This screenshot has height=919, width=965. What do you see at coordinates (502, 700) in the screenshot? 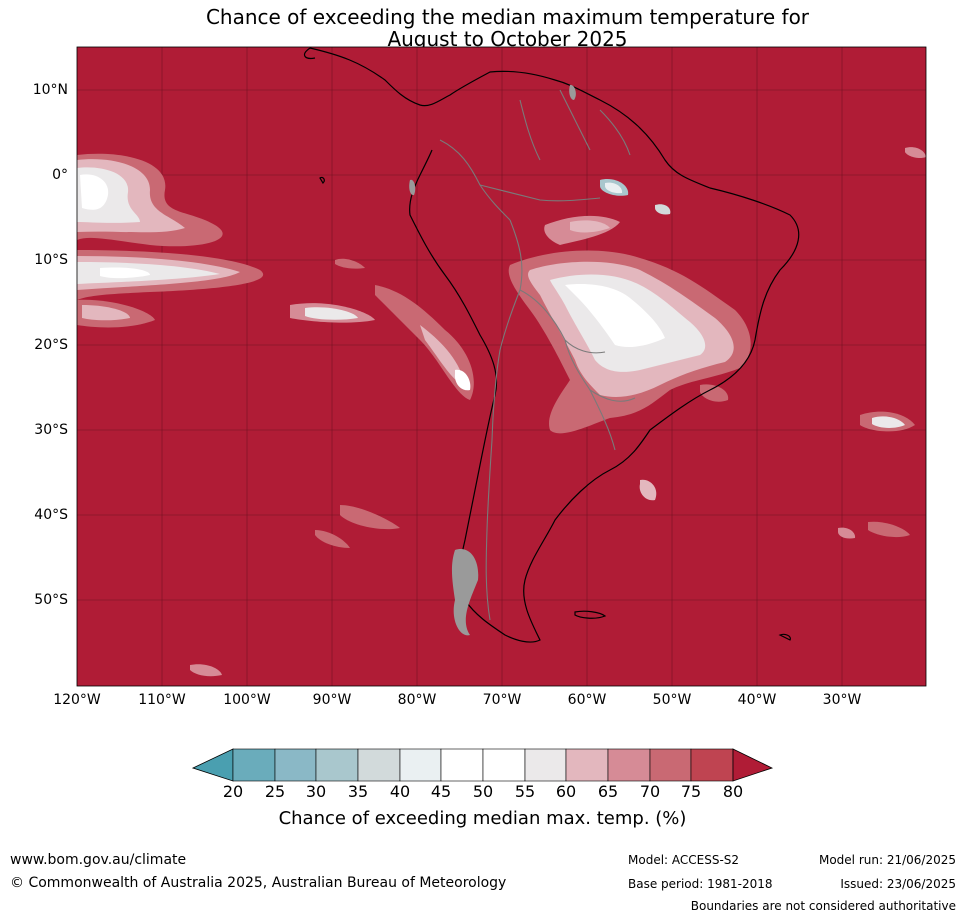
I see `lon-label-70w: 70°W` at bounding box center [502, 700].